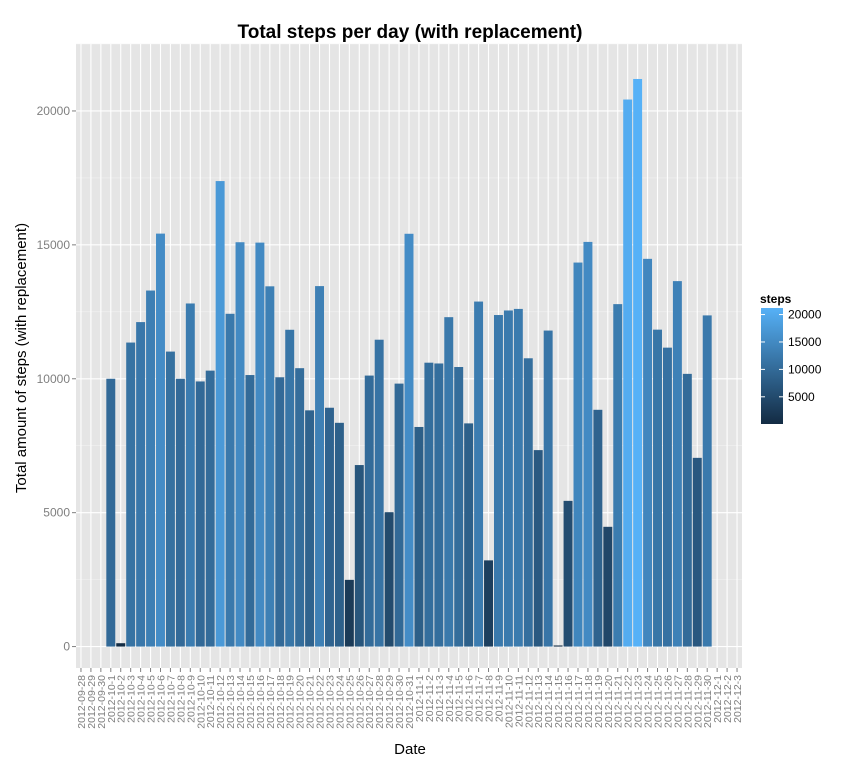  Describe the element at coordinates (420, 698) in the screenshot. I see `x-tick-label: 2012-11-1` at that location.